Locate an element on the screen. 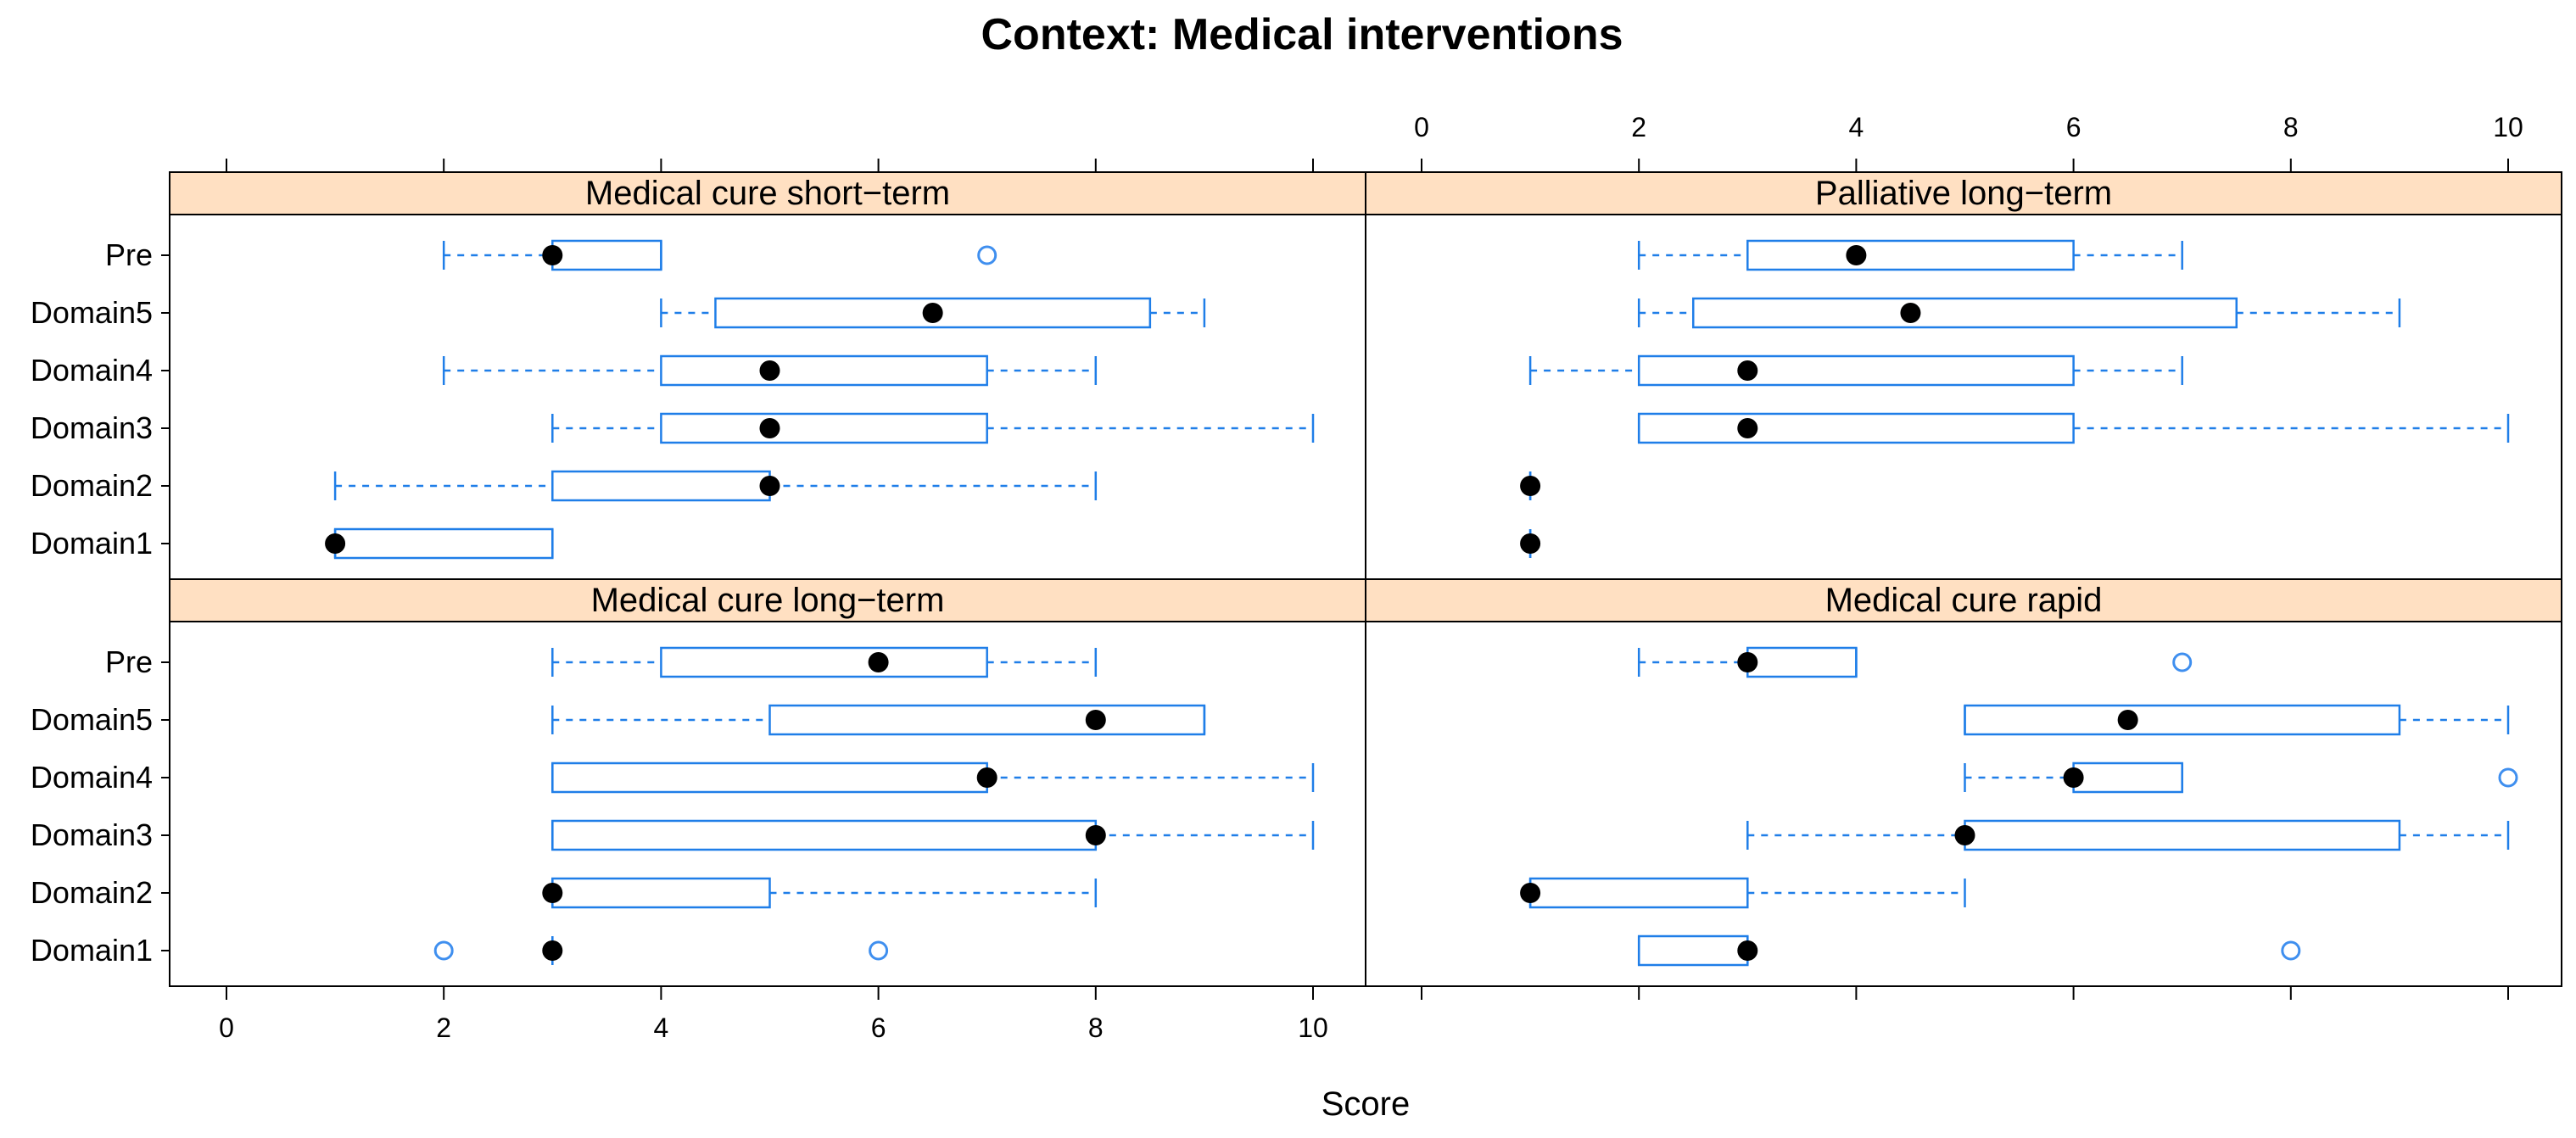 This screenshot has height=1138, width=2576. panel-title: Palliative long−term is located at coordinates (1963, 194).